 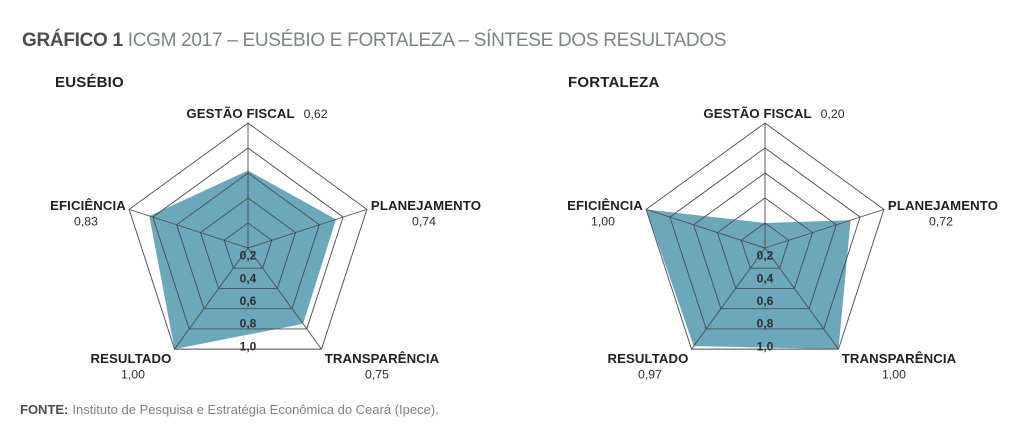 What do you see at coordinates (650, 375) in the screenshot?
I see `axis-value-resultado: 0,97` at bounding box center [650, 375].